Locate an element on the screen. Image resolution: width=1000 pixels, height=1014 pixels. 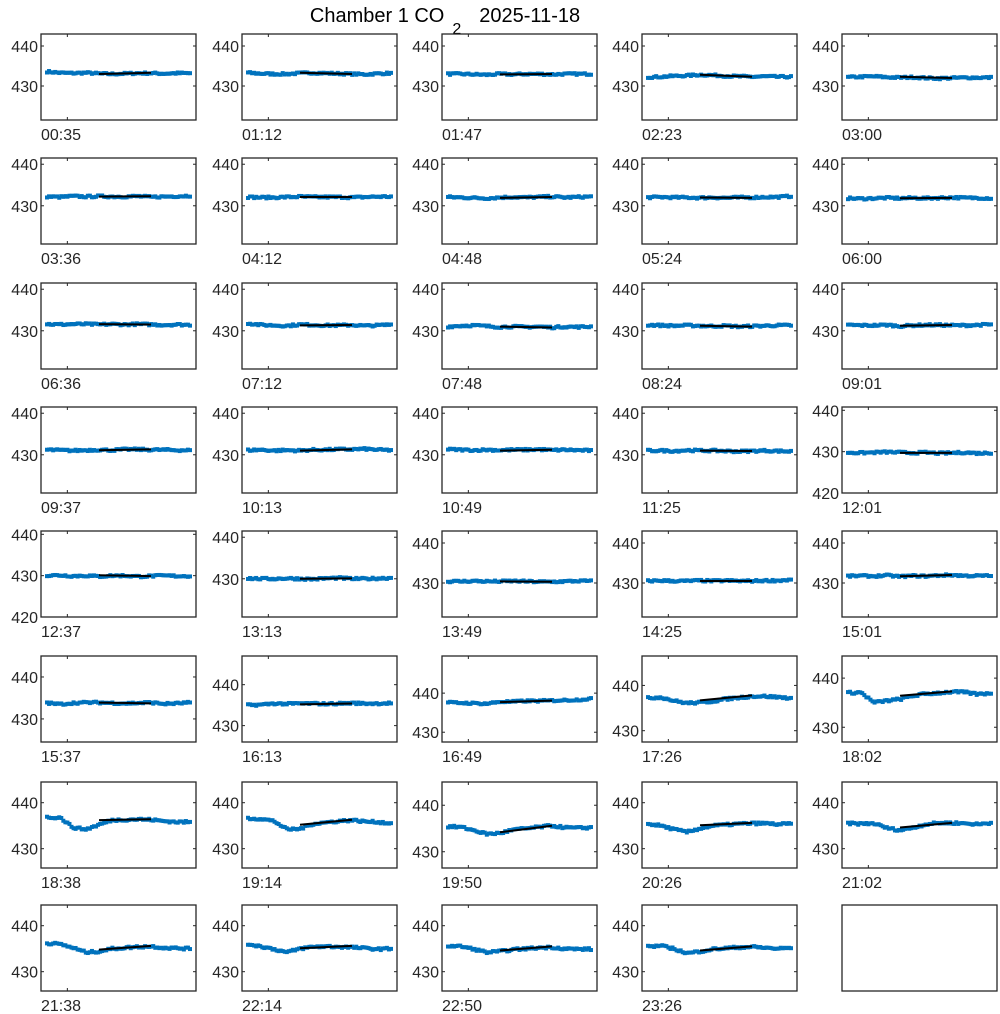
figure-title: Chamber 1 CO22025-11-18 is located at coordinates (445, 21).